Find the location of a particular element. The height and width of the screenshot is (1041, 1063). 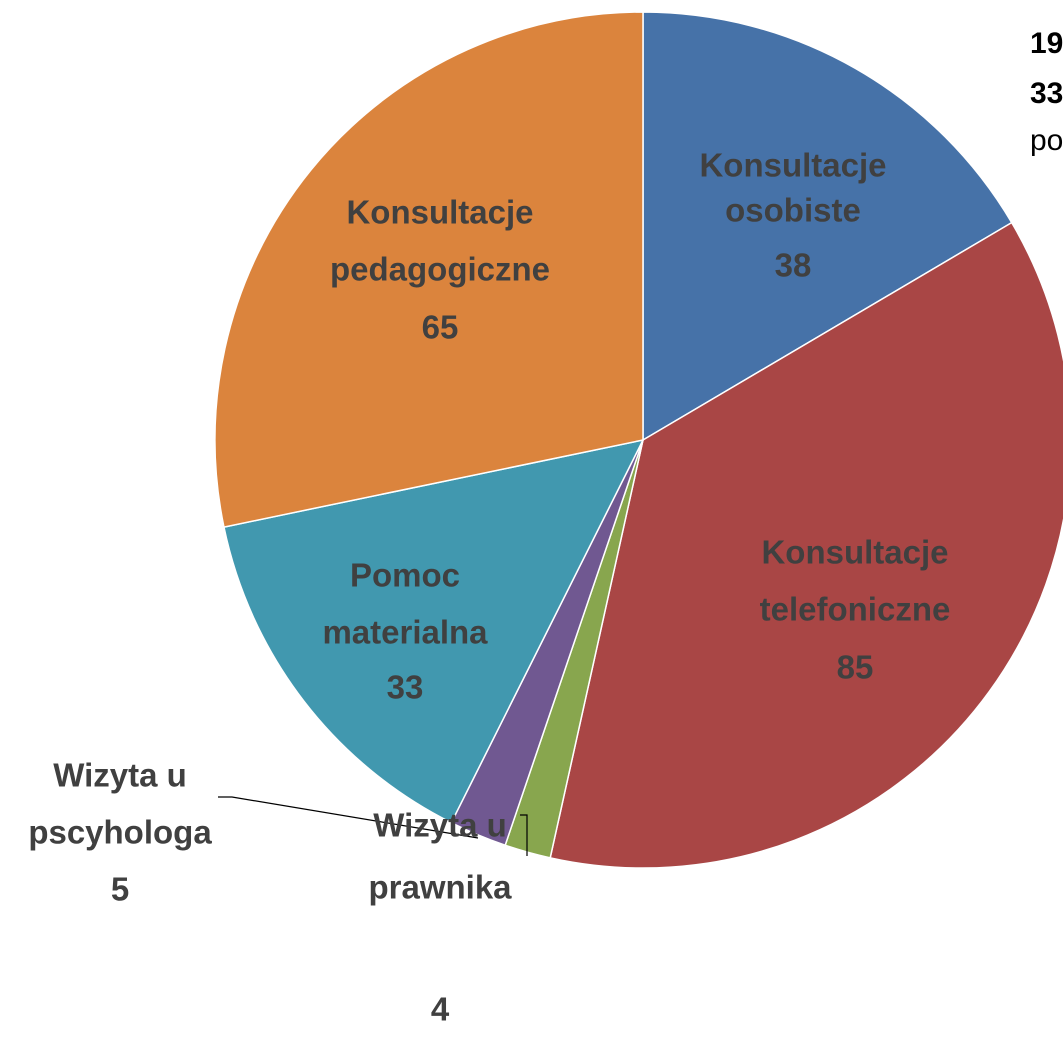

annotation: 33 is located at coordinates (1046, 93).